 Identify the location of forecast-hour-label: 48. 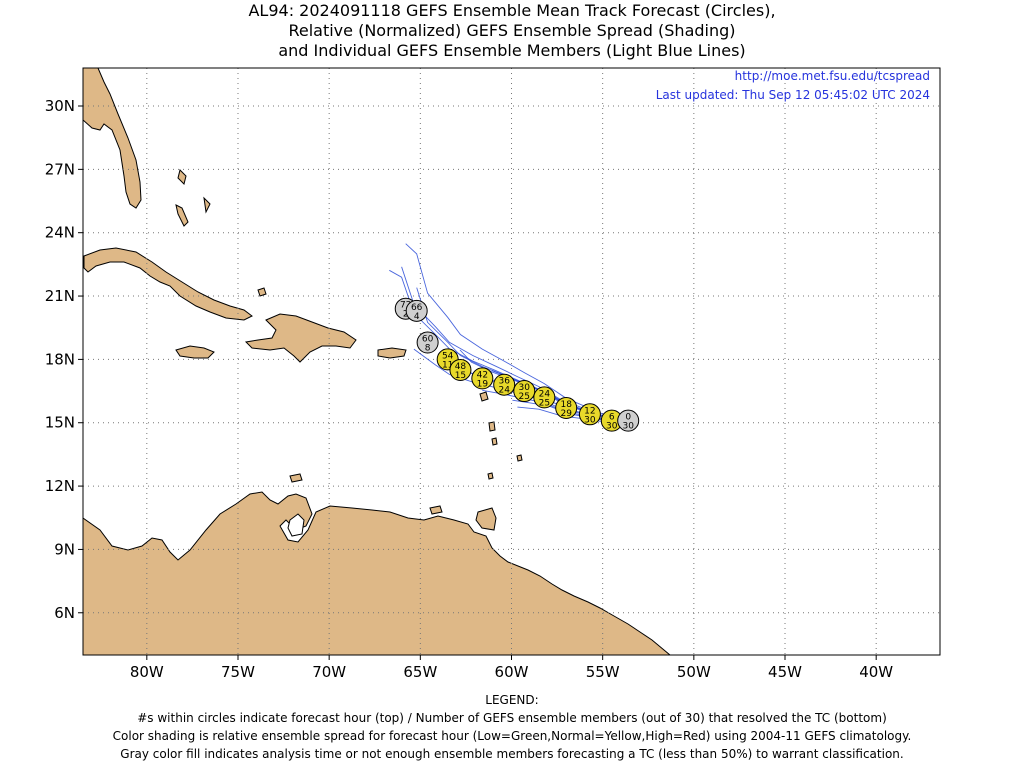
(461, 367).